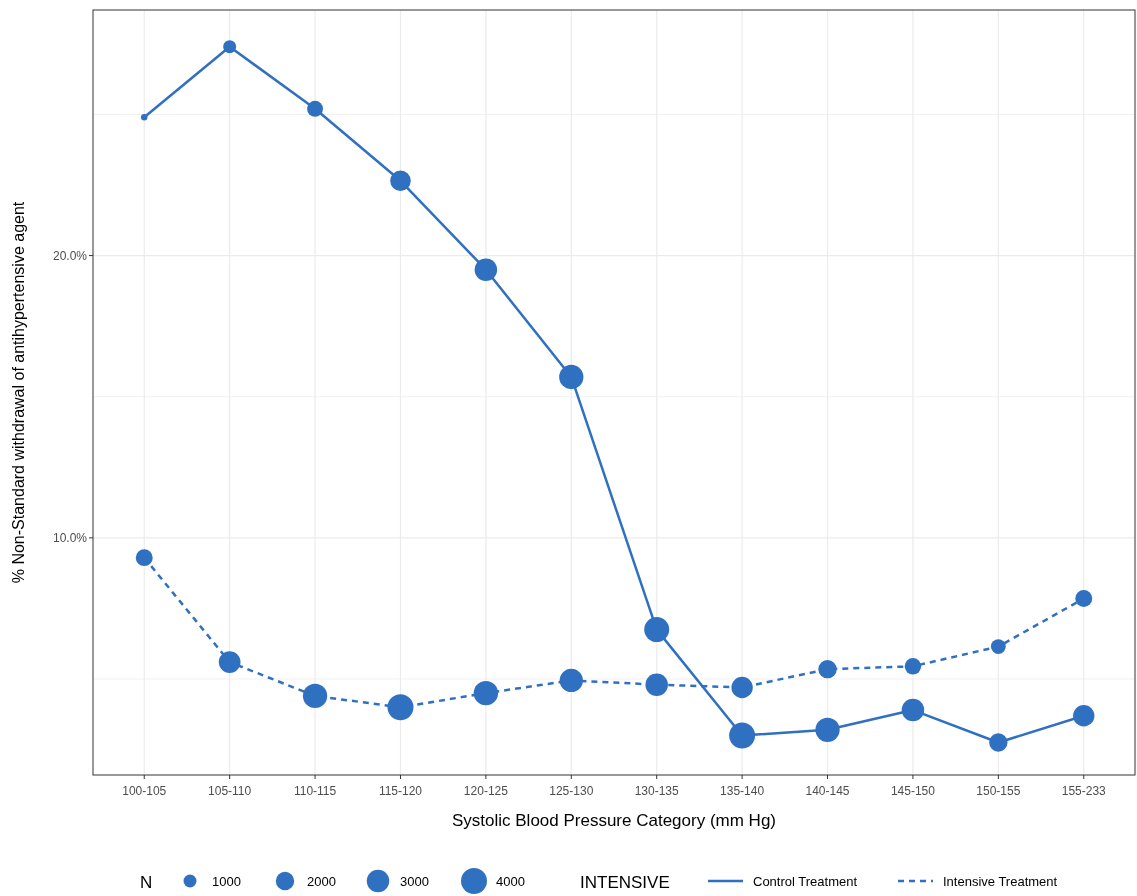 The image size is (1137, 896). What do you see at coordinates (400, 791) in the screenshot?
I see `x-tick-label: 115-120` at bounding box center [400, 791].